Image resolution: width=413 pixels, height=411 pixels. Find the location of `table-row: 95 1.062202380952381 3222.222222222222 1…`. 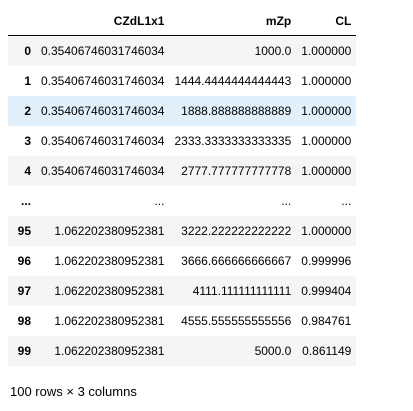

table-row: 95 1.062202380952381 3222.222222222222 1… is located at coordinates (182, 231).